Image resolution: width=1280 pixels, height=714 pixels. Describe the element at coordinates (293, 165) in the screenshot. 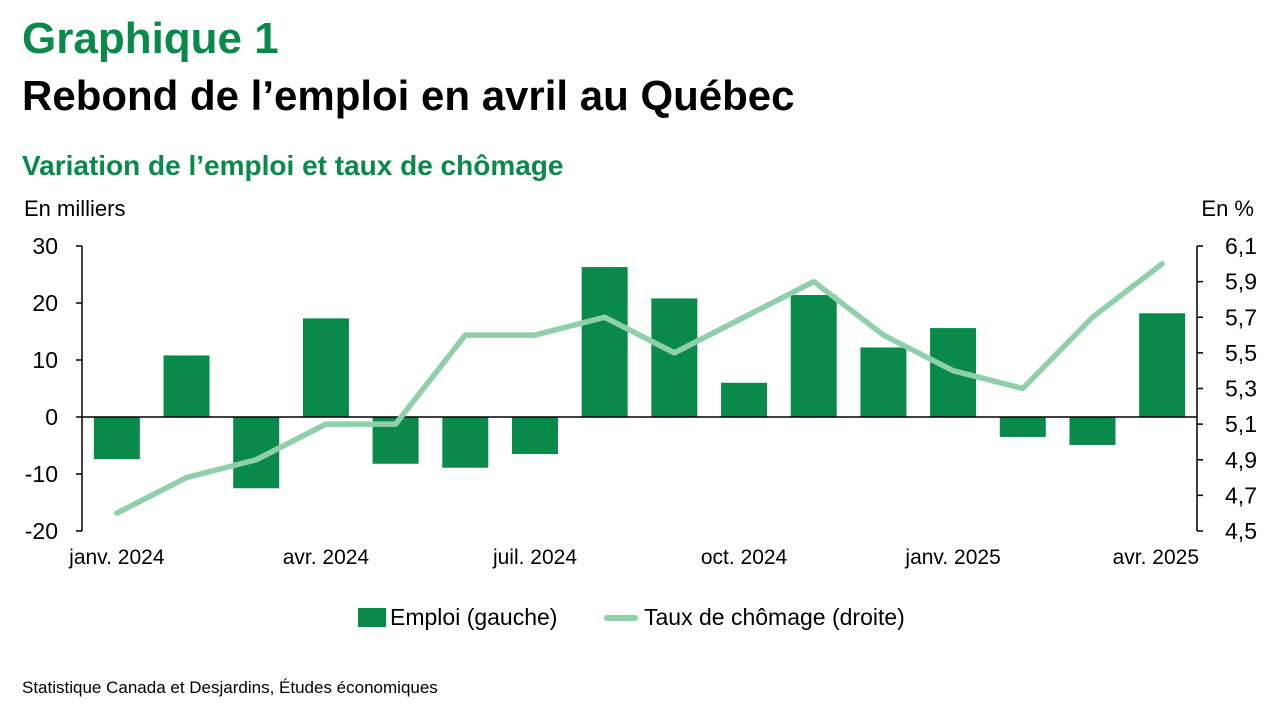

I see `chart-subtitle: Variation de l’emploi et taux de chômage` at that location.